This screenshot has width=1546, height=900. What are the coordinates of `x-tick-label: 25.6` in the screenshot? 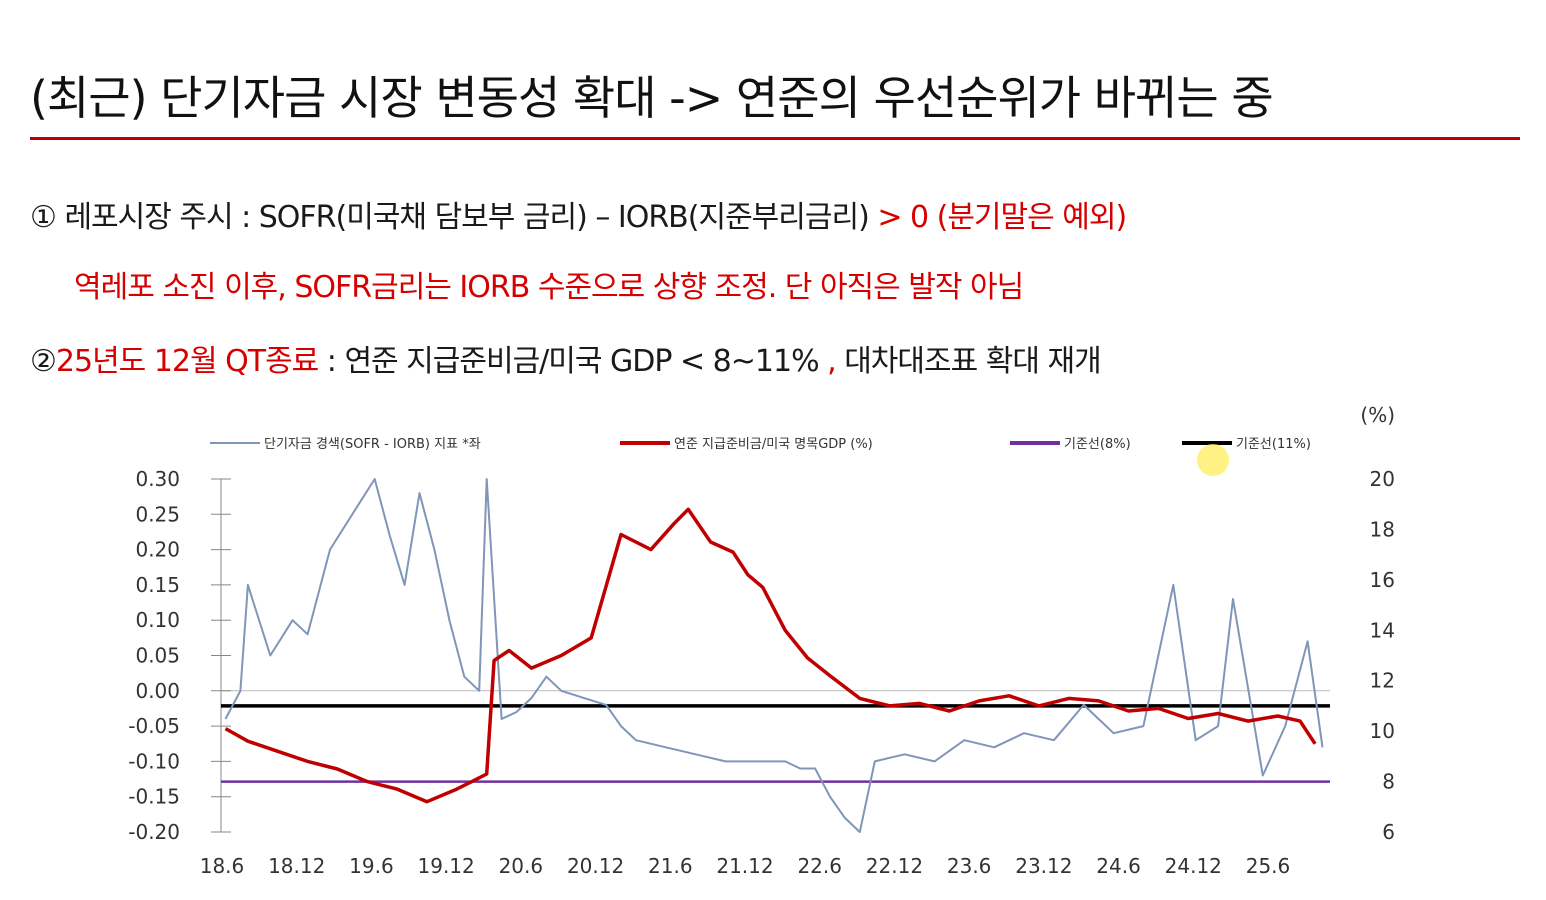 It's located at (1268, 866).